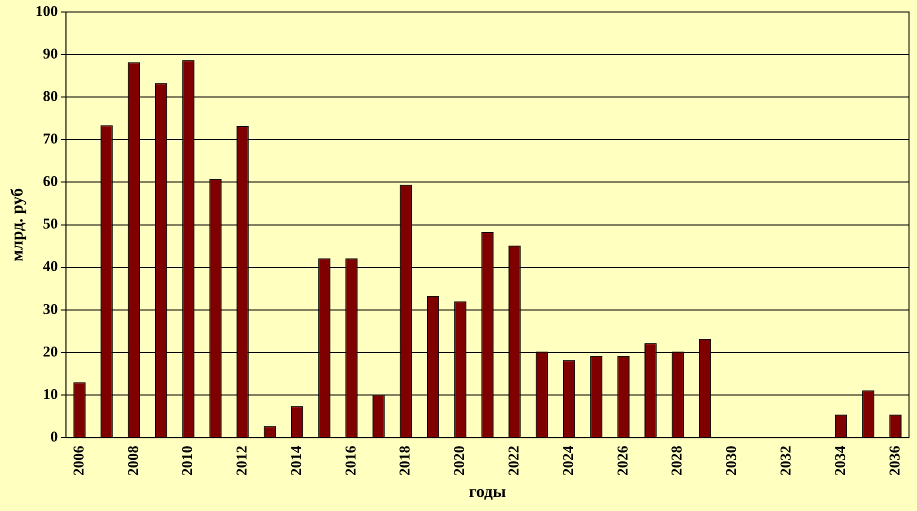  Describe the element at coordinates (678, 461) in the screenshot. I see `x-tick-label: 2028` at that location.